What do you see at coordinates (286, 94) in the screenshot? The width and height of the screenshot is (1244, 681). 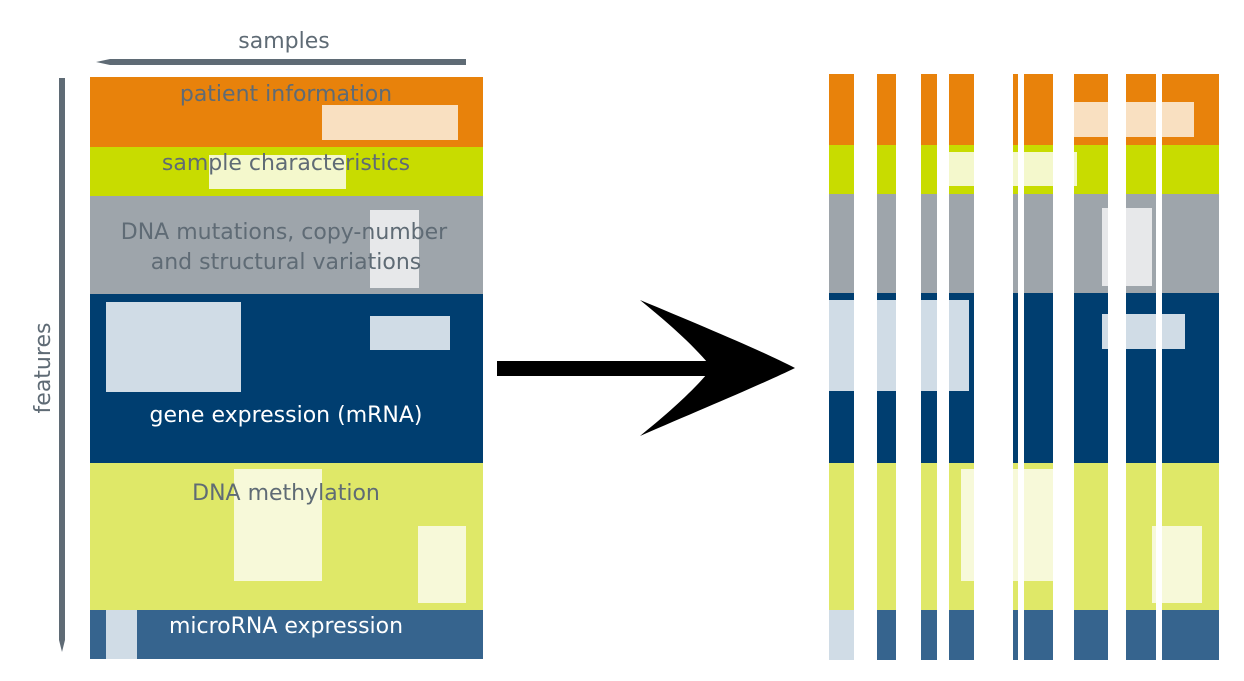 I see `patient-information-label: patient information` at bounding box center [286, 94].